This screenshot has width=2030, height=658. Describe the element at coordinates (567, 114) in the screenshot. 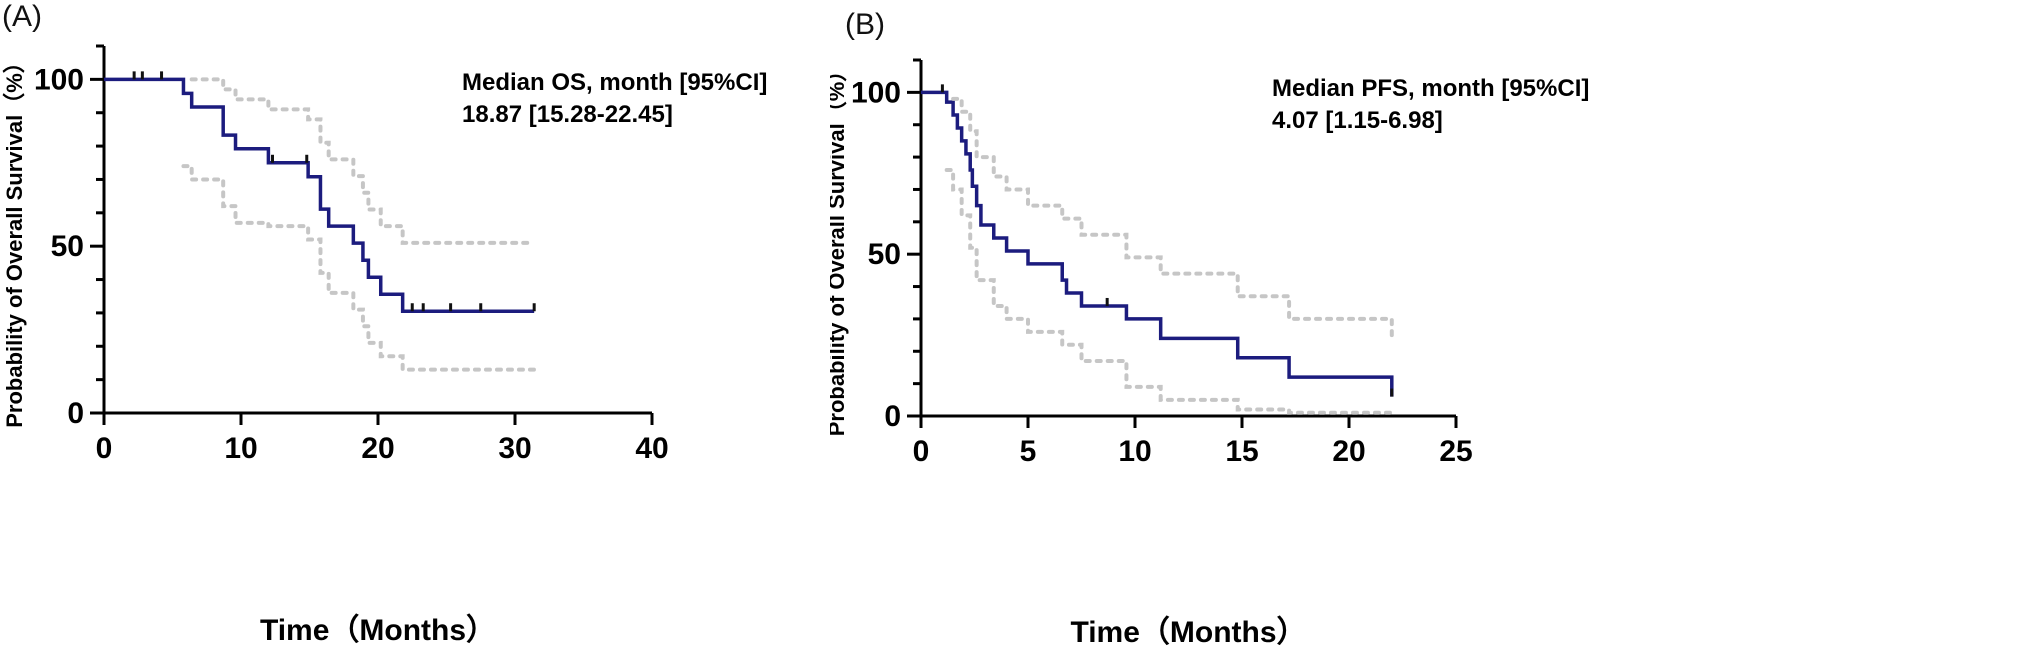

I see `median-annotation-value: 18.87 [15.28-22.45]` at that location.